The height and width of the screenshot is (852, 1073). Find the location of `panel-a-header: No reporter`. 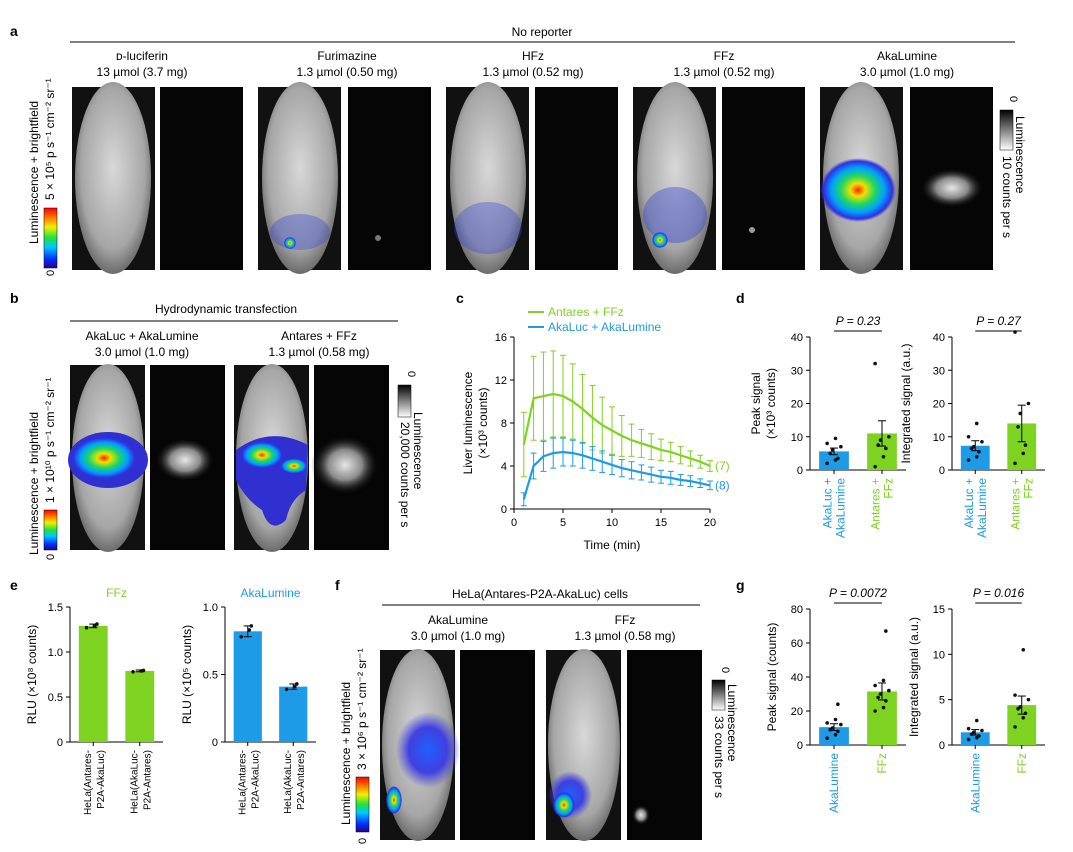

panel-a-header: No reporter is located at coordinates (542, 32).